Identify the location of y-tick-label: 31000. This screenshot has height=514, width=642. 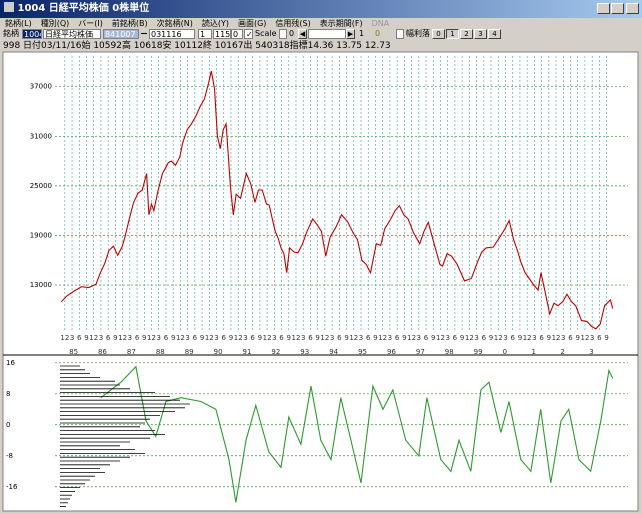
(41, 136).